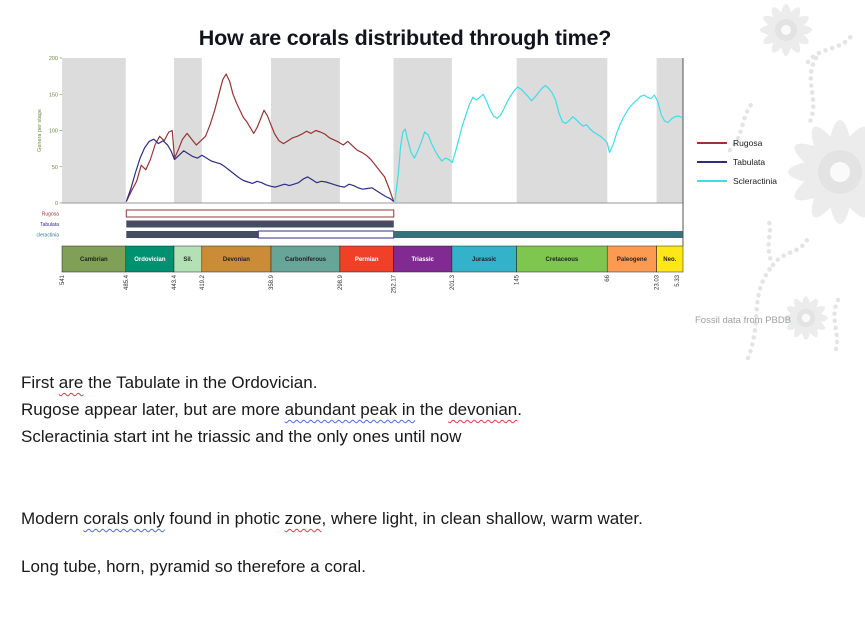  I want to click on boundary-age-label: 358.9, so click(272, 282).